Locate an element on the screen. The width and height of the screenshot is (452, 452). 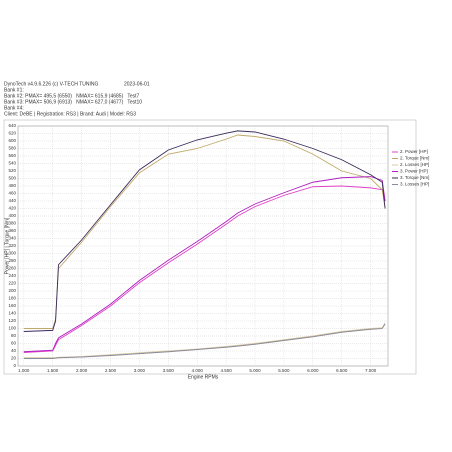
y-tick-label: 80 is located at coordinates (14, 335).